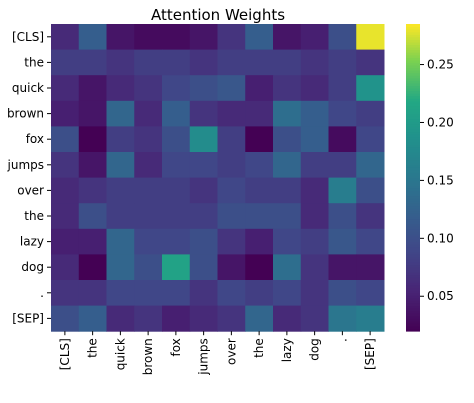 The image size is (474, 403). Describe the element at coordinates (259, 348) in the screenshot. I see `x-tick-label: the` at that location.